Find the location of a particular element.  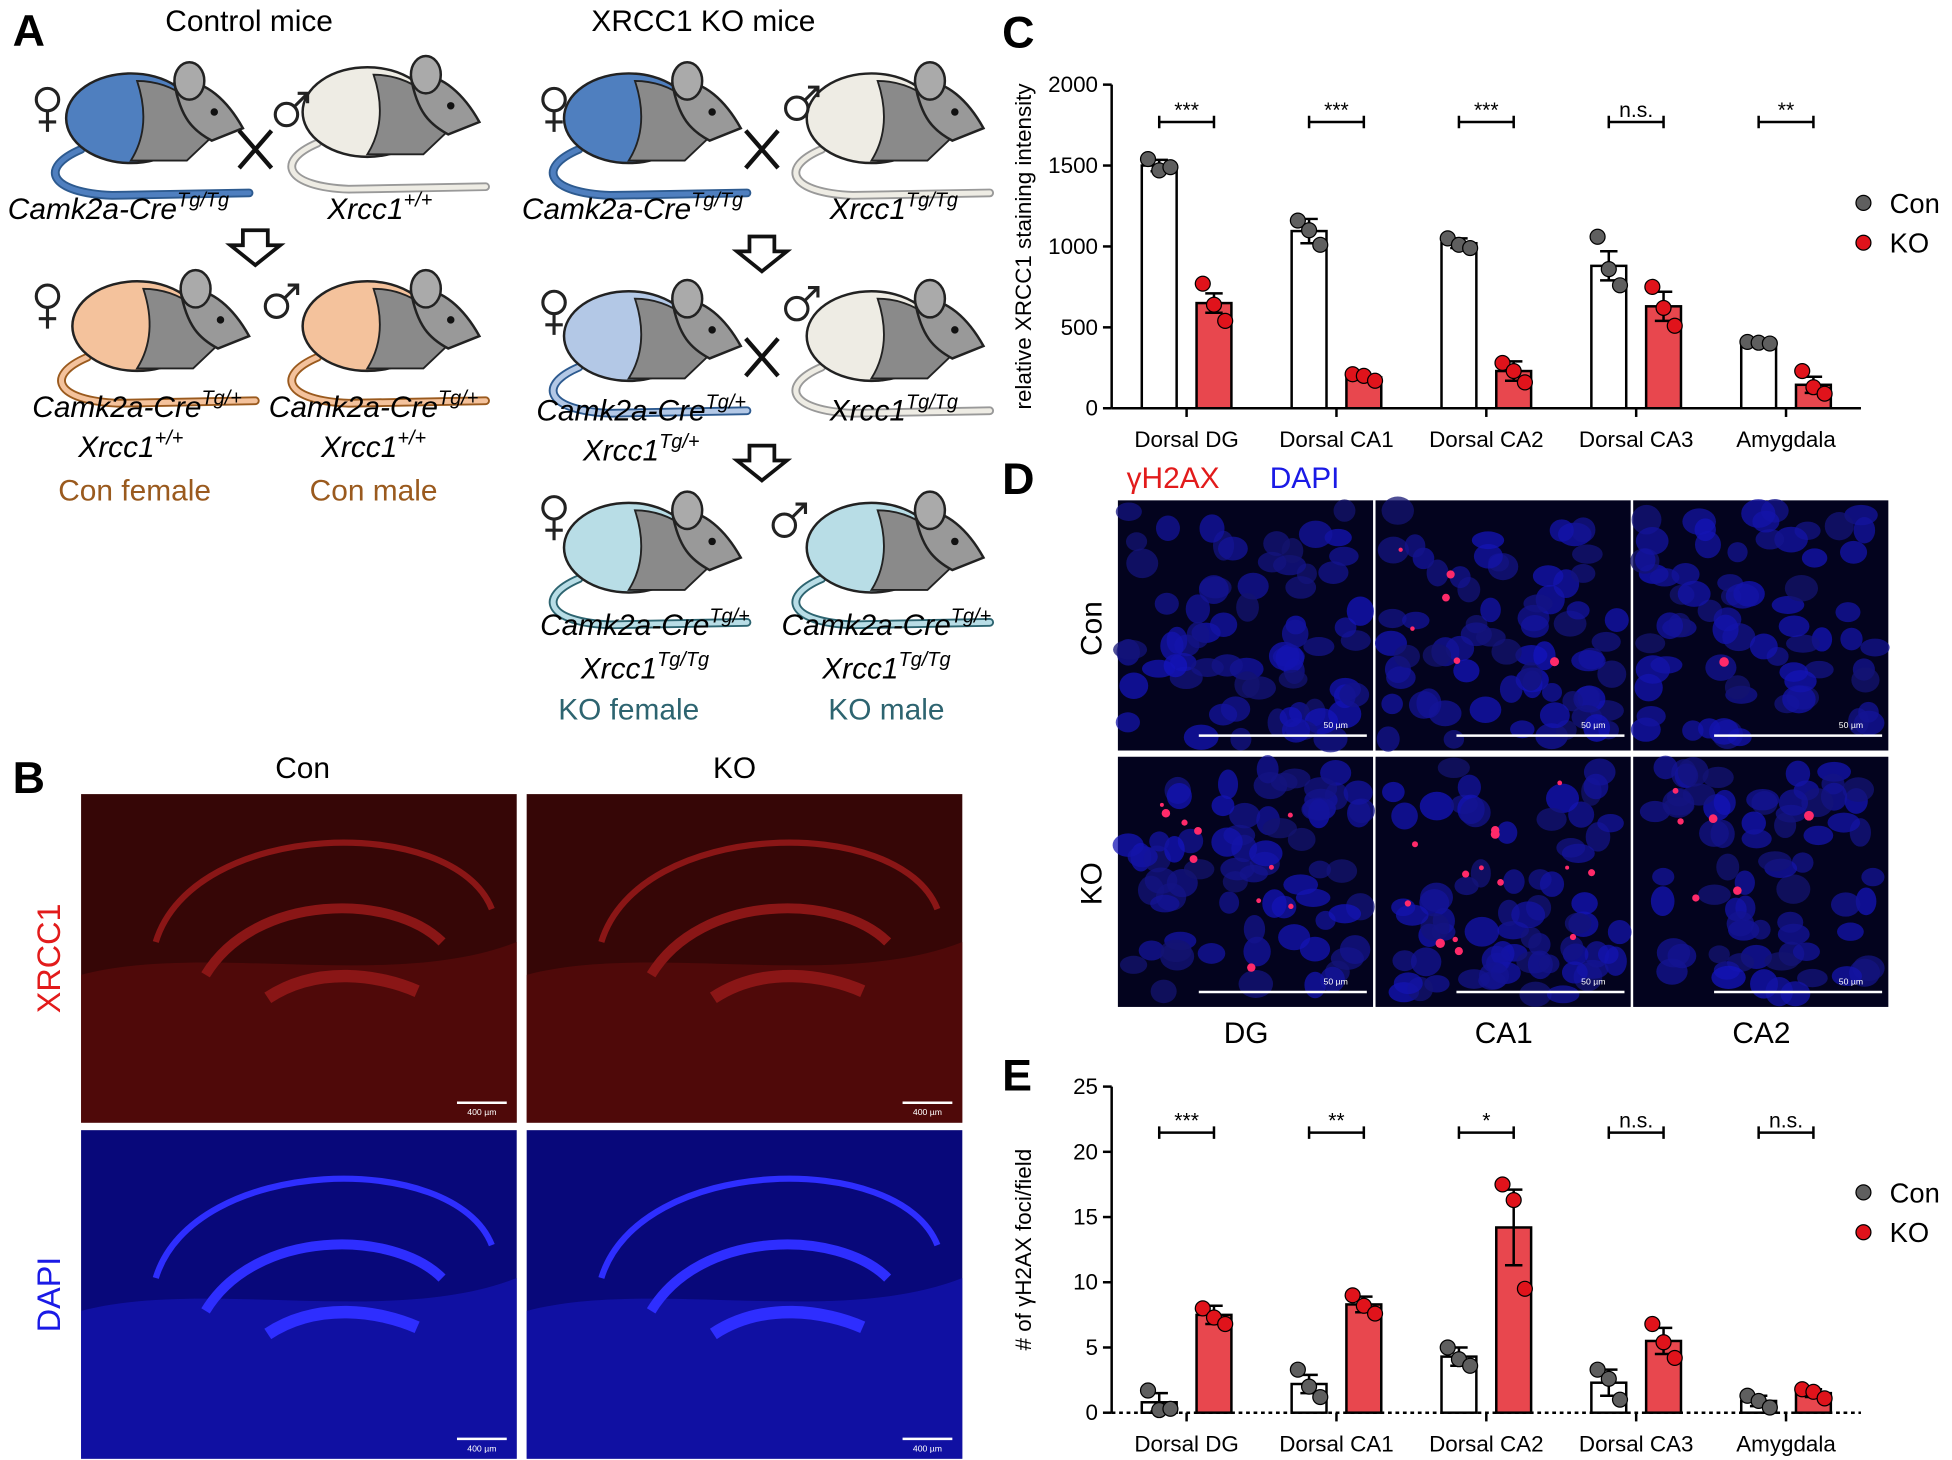

symbol-arrow is located at coordinates (799, 510).